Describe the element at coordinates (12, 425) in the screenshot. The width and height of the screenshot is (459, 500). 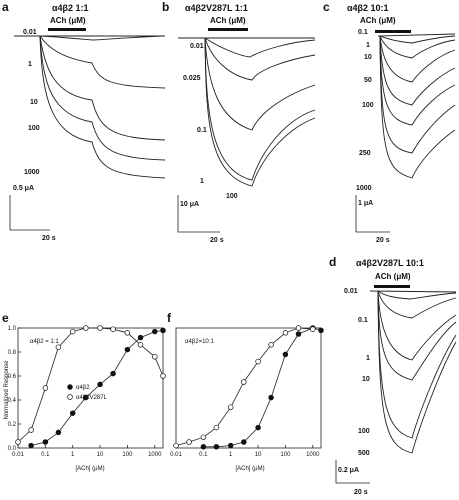
I see `y-tick-label: 0.2` at that location.